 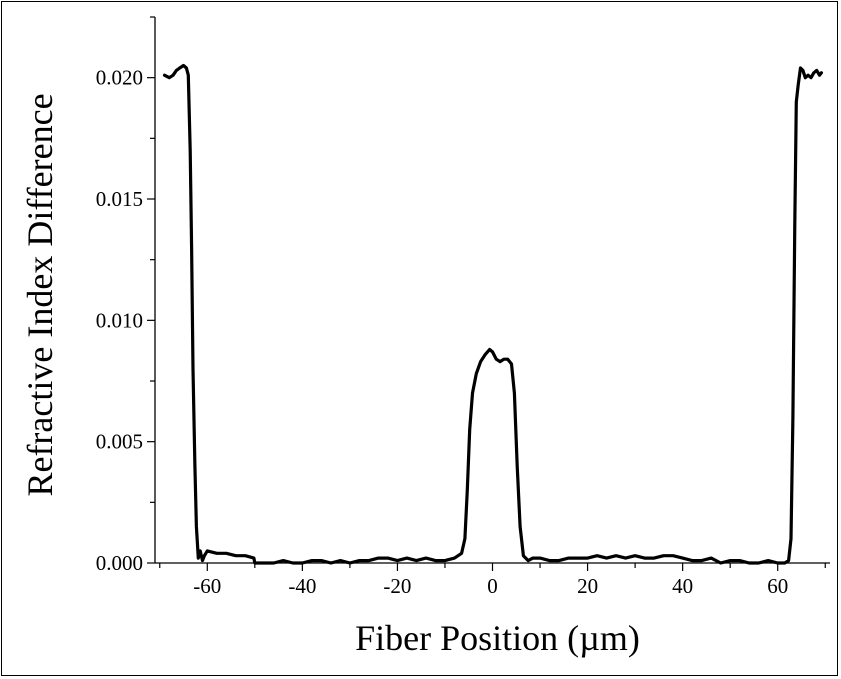 I want to click on y-tick-label: 0.000, so click(x=119, y=563).